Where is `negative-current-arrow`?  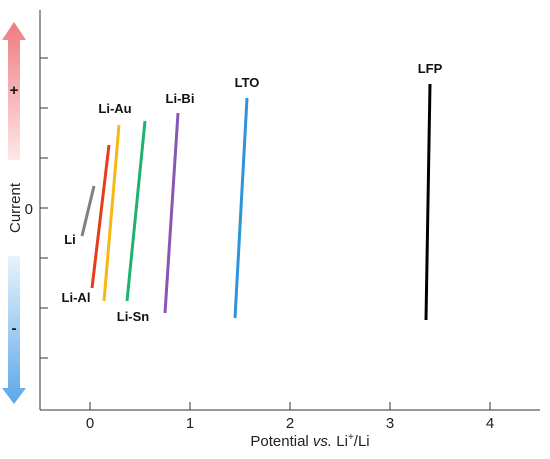 negative-current-arrow is located at coordinates (14, 330).